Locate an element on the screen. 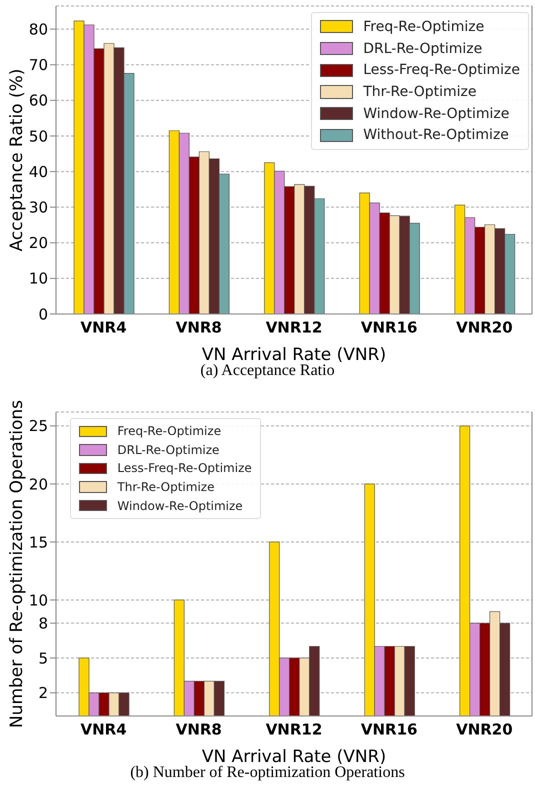 The height and width of the screenshot is (797, 535). y-tick-label: 70 is located at coordinates (38, 65).